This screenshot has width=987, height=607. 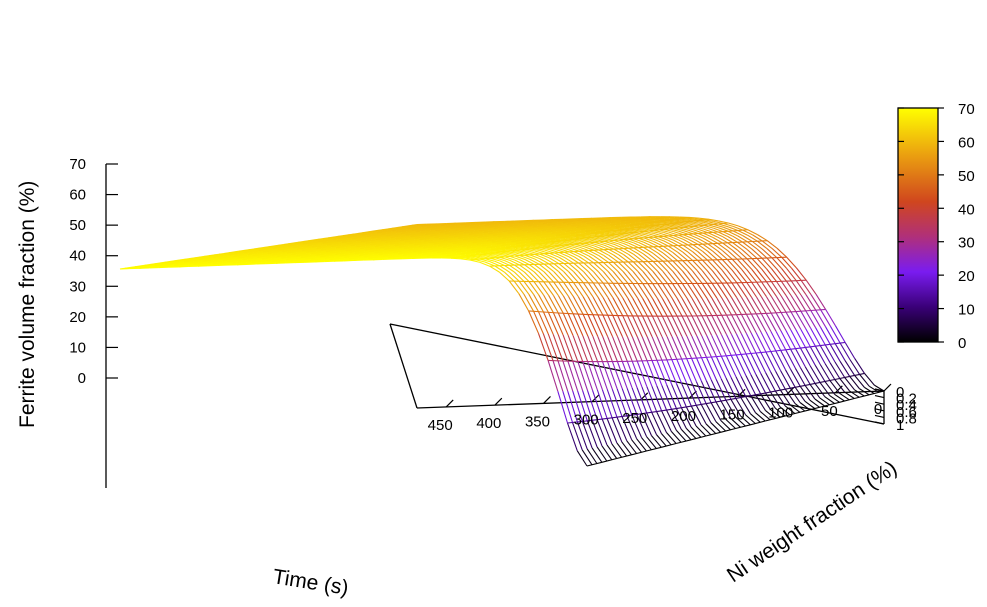 What do you see at coordinates (962, 343) in the screenshot?
I see `colorbar-tick-label: 0` at bounding box center [962, 343].